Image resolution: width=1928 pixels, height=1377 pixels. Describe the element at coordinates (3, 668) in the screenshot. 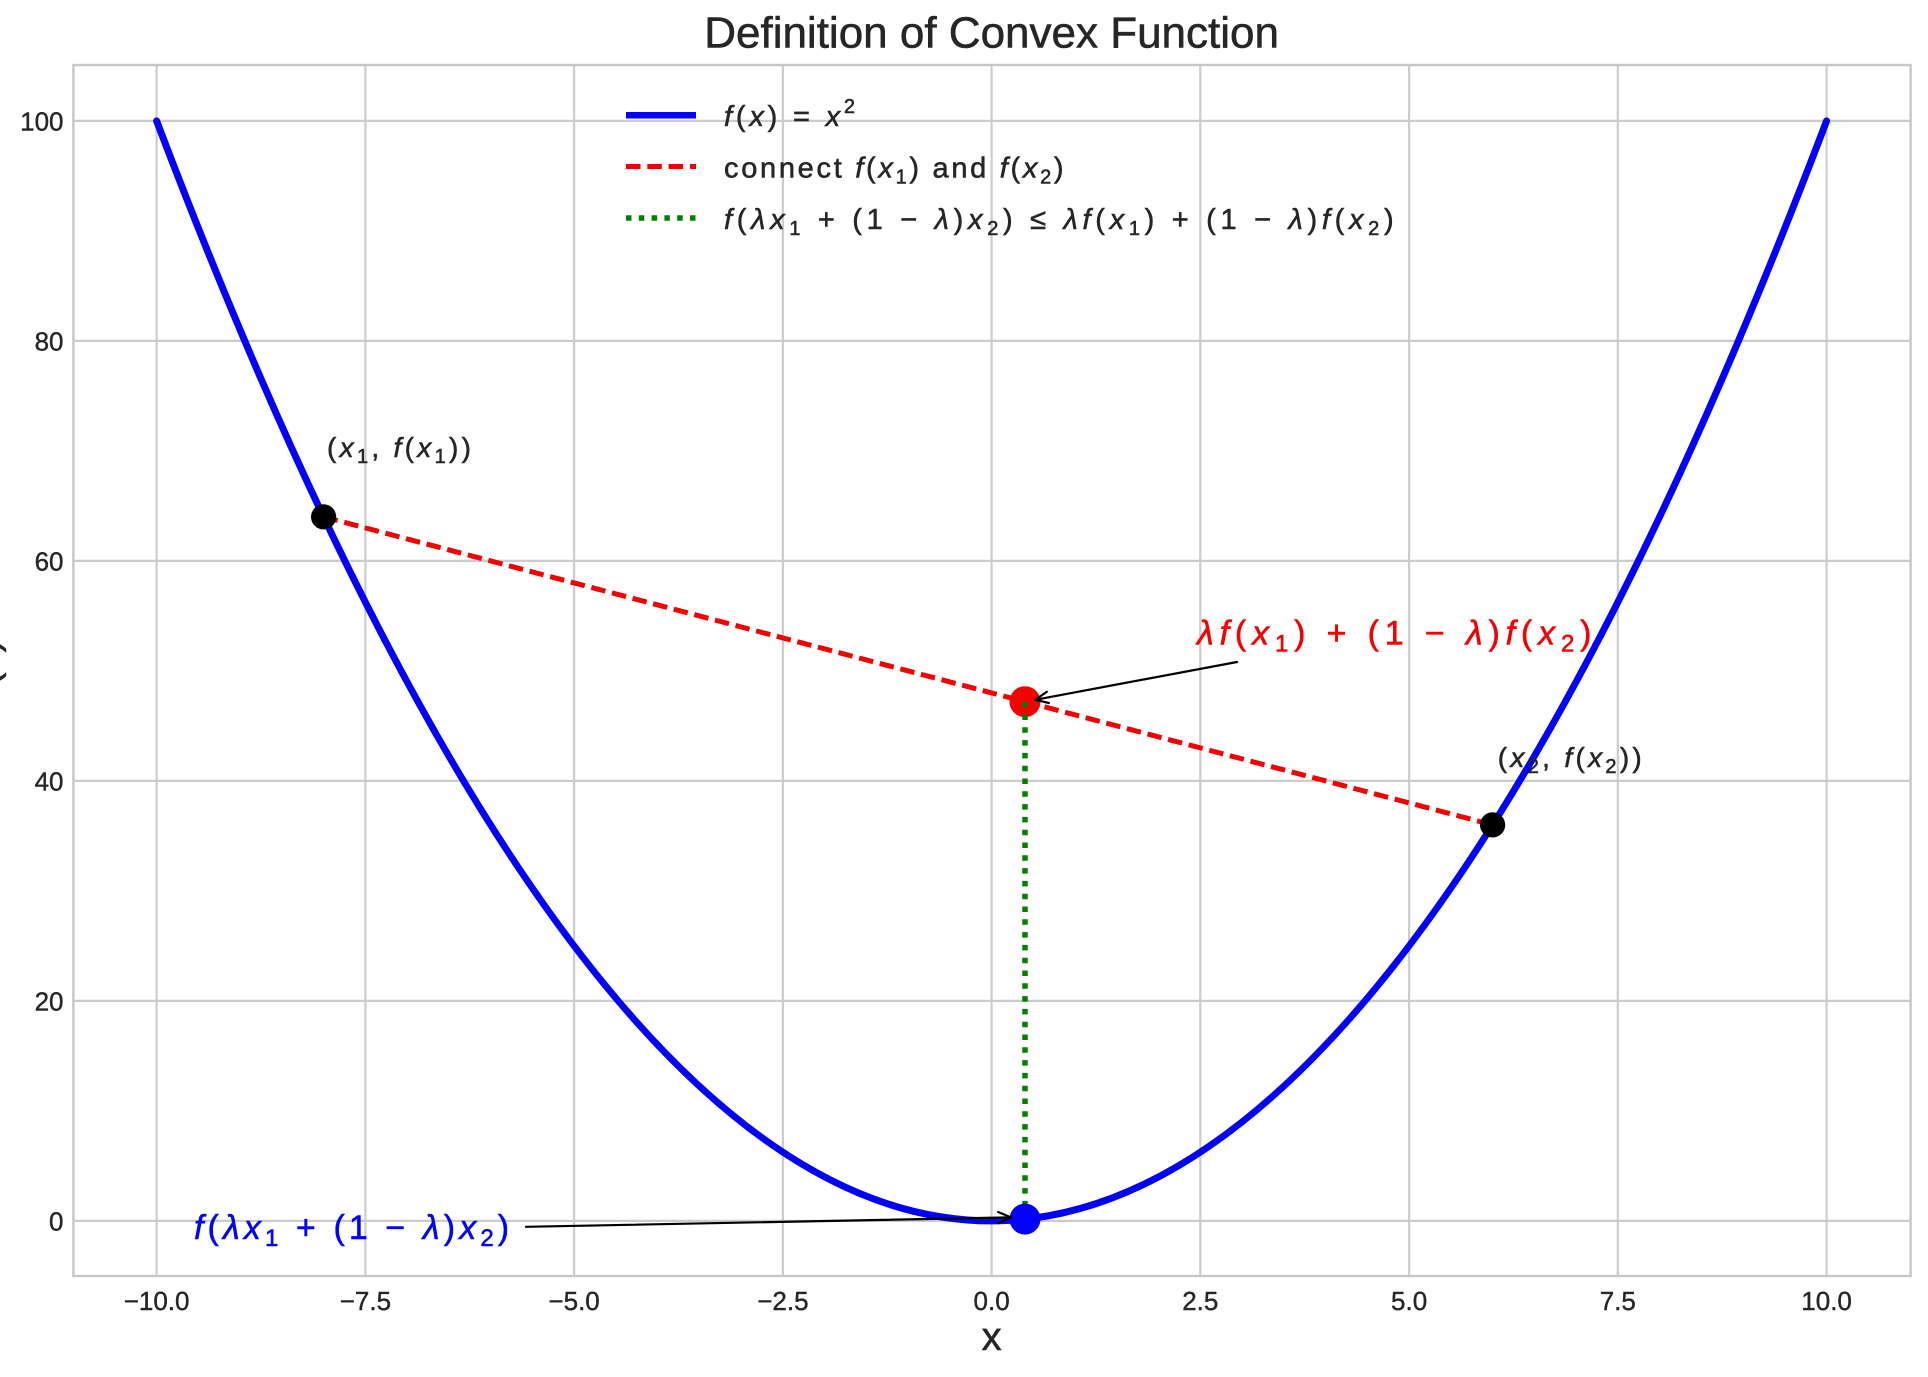

I see `svg-text: f(x)` at that location.